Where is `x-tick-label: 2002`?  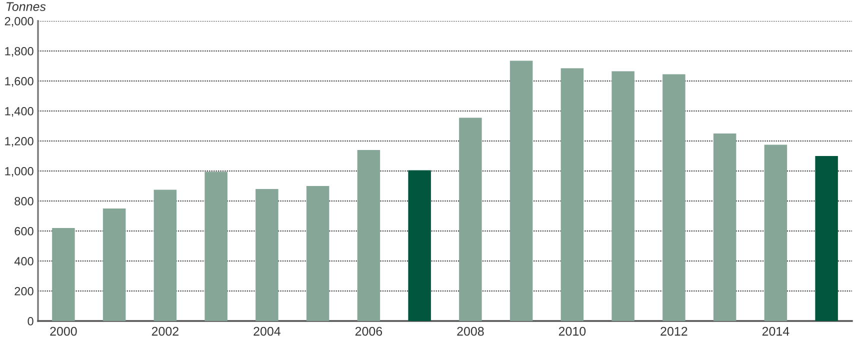 x-tick-label: 2002 is located at coordinates (165, 331).